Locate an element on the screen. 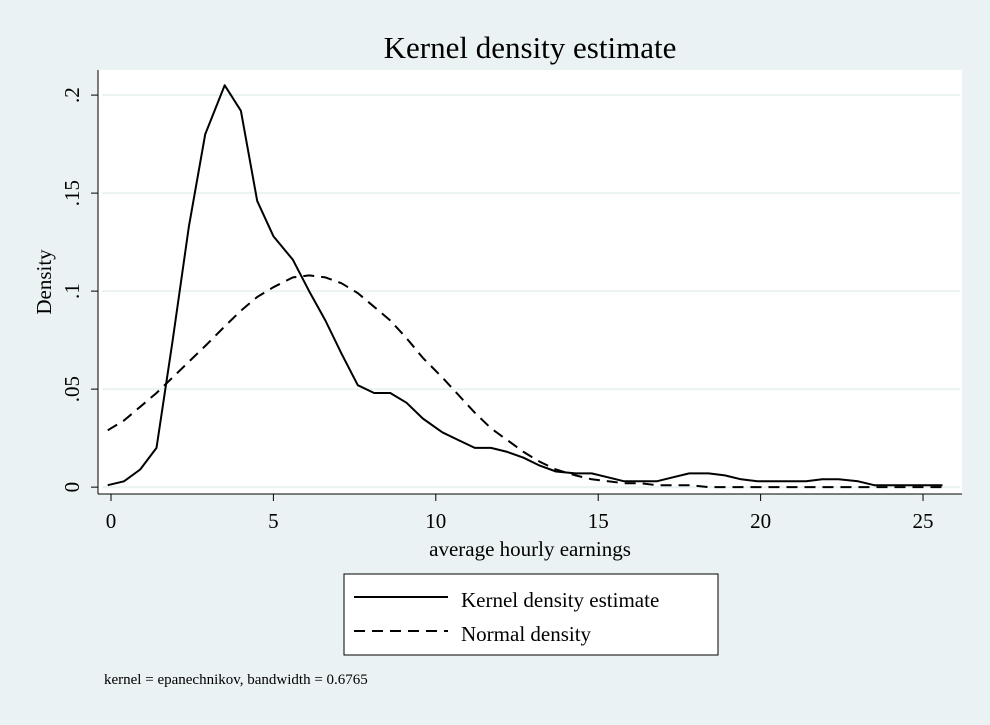  legend-box is located at coordinates (531, 614).